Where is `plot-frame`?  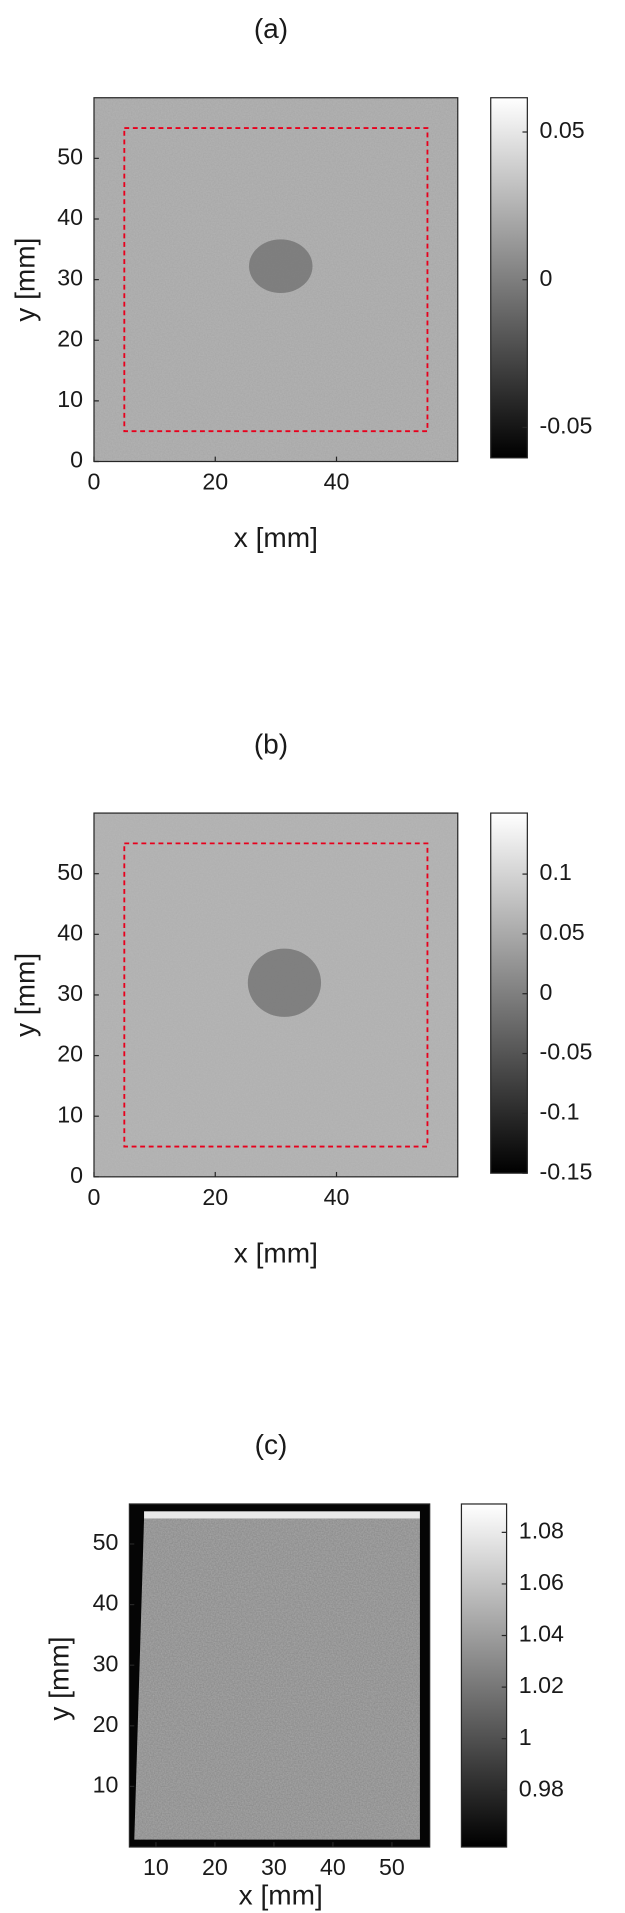 plot-frame is located at coordinates (279, 1675).